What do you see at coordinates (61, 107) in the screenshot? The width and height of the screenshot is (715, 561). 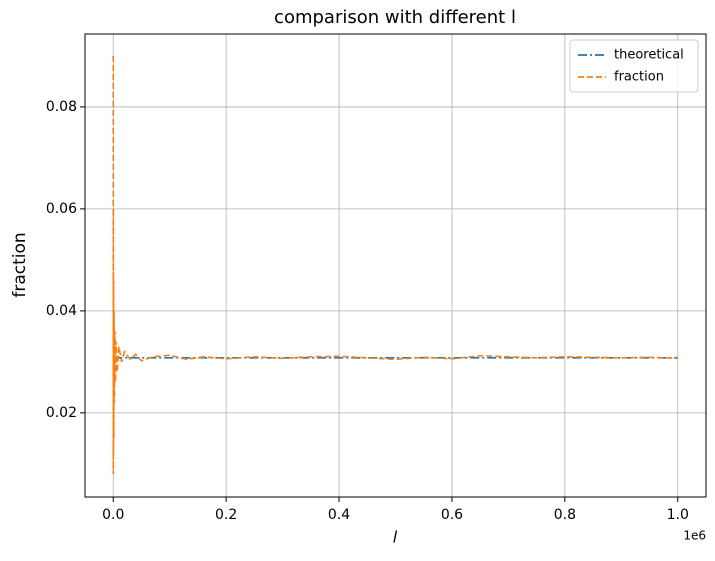 I see `y-tick-label: 0.08` at bounding box center [61, 107].